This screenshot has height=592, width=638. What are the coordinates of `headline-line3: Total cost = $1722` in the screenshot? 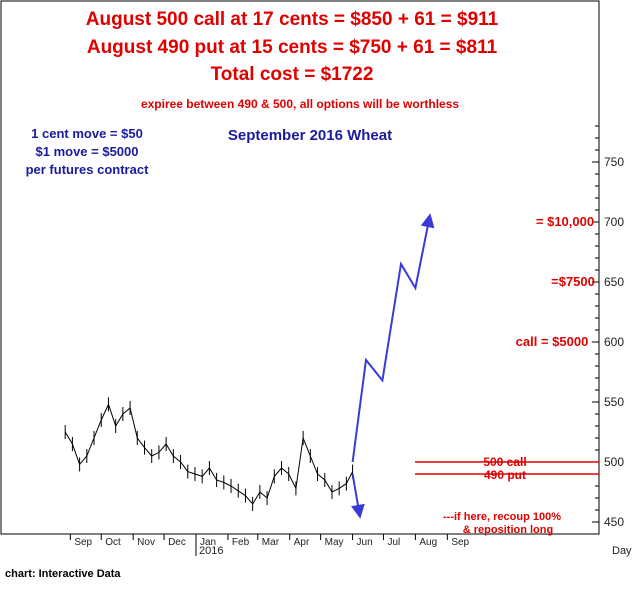 It's located at (292, 74).